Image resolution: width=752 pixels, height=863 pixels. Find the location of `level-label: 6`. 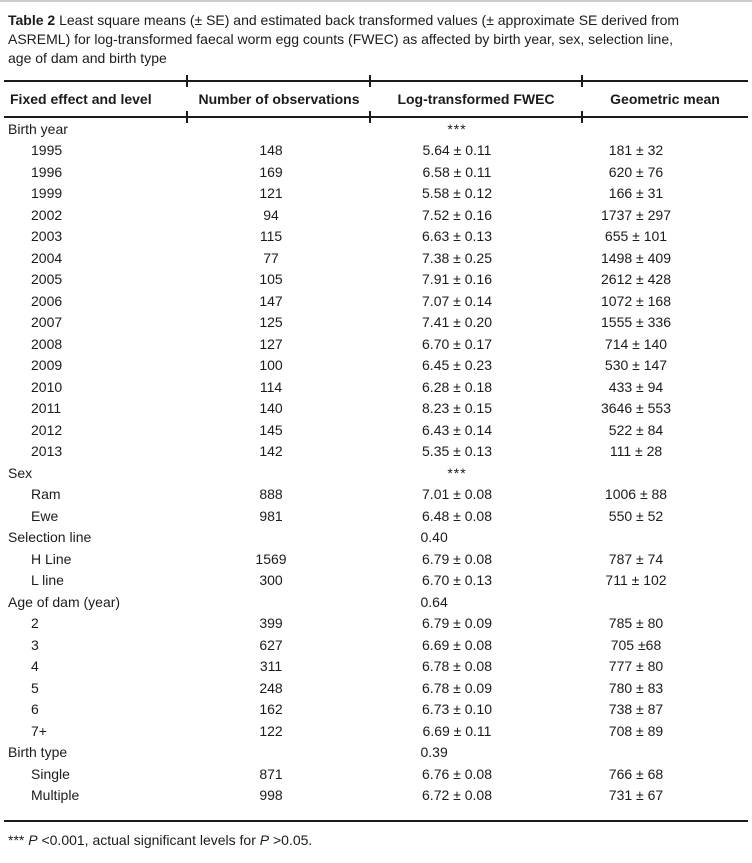

level-label: 6 is located at coordinates (35, 709).